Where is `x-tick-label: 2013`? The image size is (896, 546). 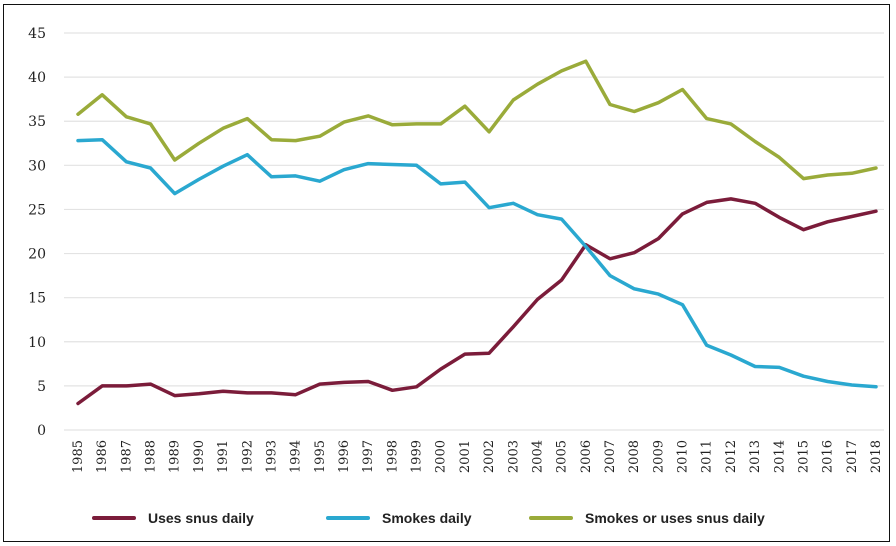
x-tick-label: 2013 is located at coordinates (755, 456).